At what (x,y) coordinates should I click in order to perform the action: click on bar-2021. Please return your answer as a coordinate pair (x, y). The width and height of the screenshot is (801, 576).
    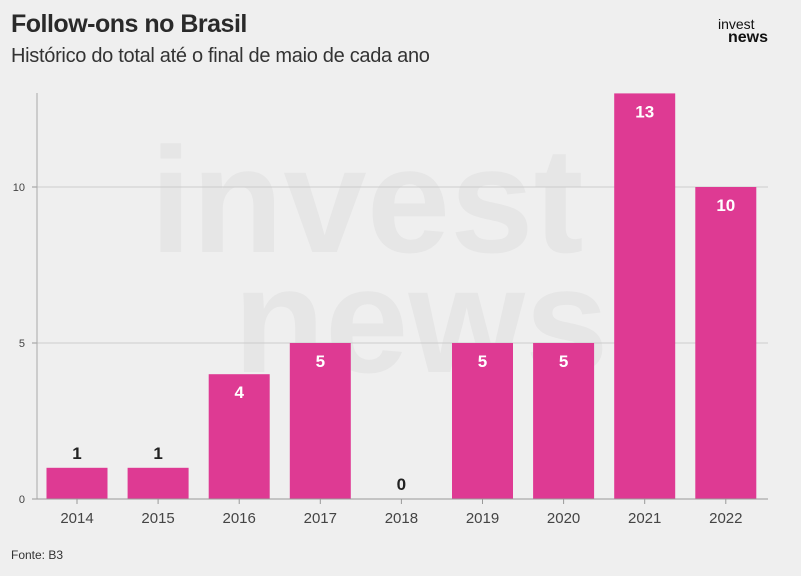
    Looking at the image, I should click on (645, 296).